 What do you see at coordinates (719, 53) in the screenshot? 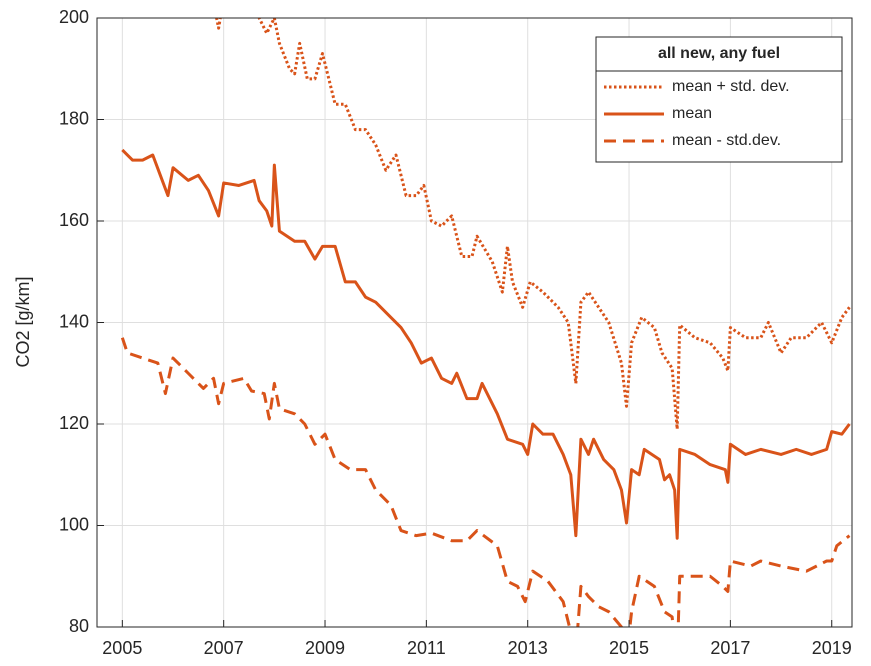
I see `legend-title: all new, any fuel` at bounding box center [719, 53].